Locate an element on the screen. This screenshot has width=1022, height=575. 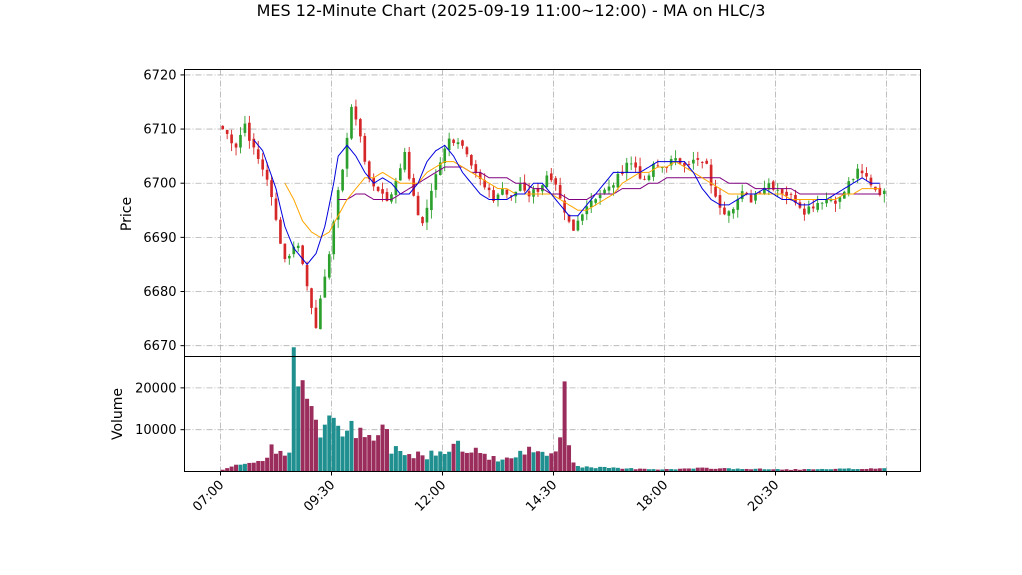
price-y-axis: 6670 6680 6690 6700 6710 6720 is located at coordinates (164, 211).